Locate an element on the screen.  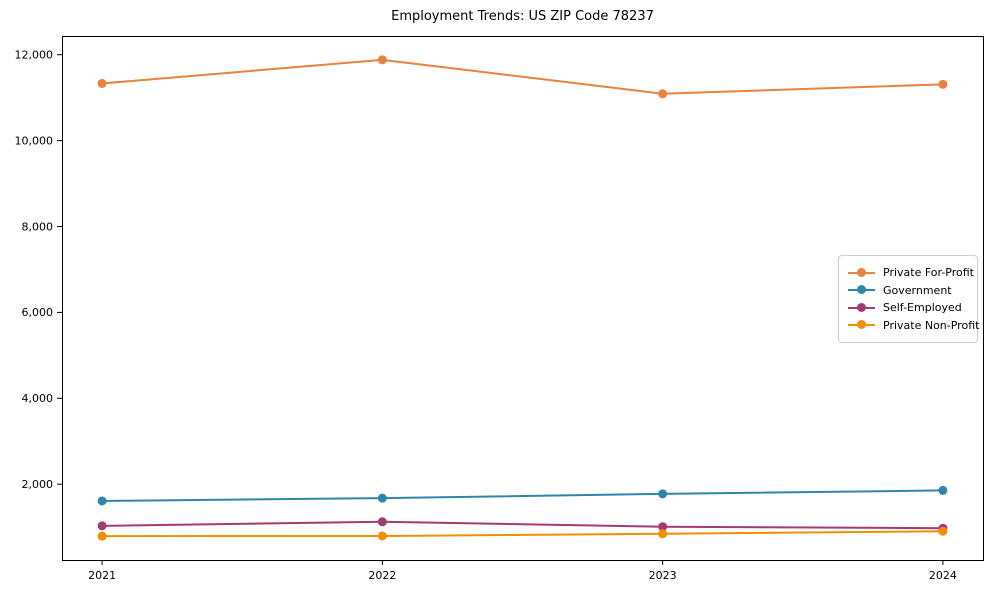
x-tick-label: 2022 is located at coordinates (382, 575).